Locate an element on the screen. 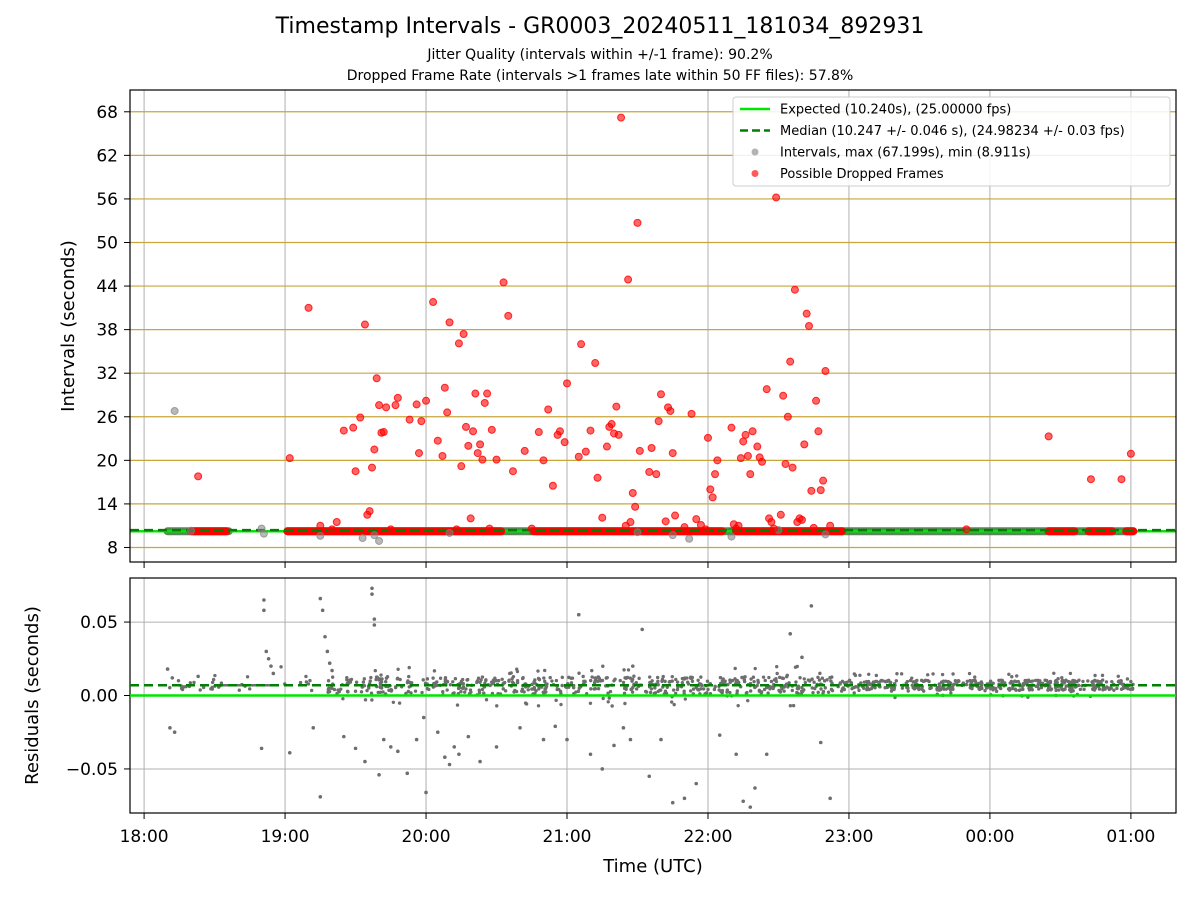  bot-ytick-label-2: 0.05 is located at coordinates (99, 623).